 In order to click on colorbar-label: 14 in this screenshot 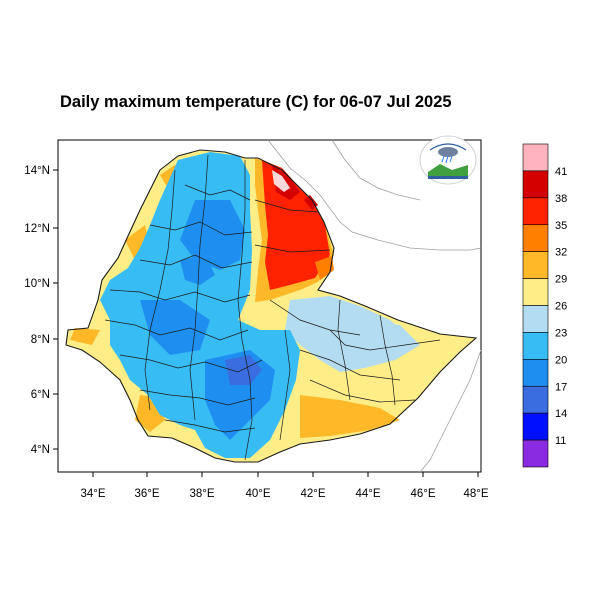, I will do `click(561, 414)`.